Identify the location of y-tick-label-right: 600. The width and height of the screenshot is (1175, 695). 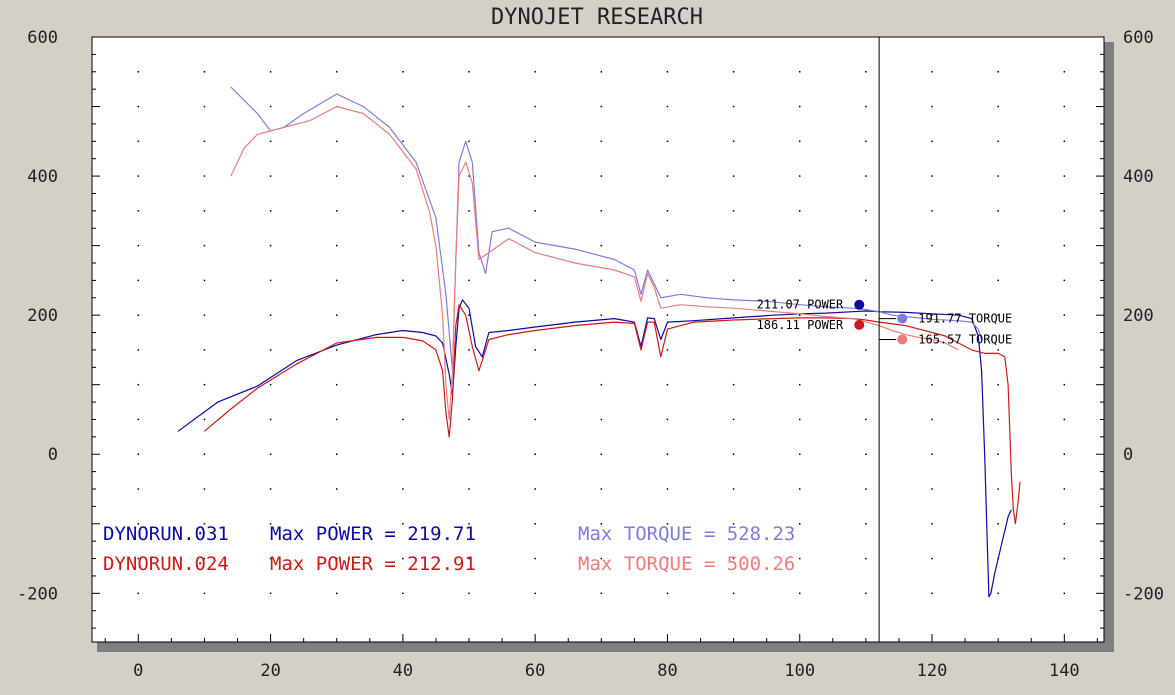
(1138, 38).